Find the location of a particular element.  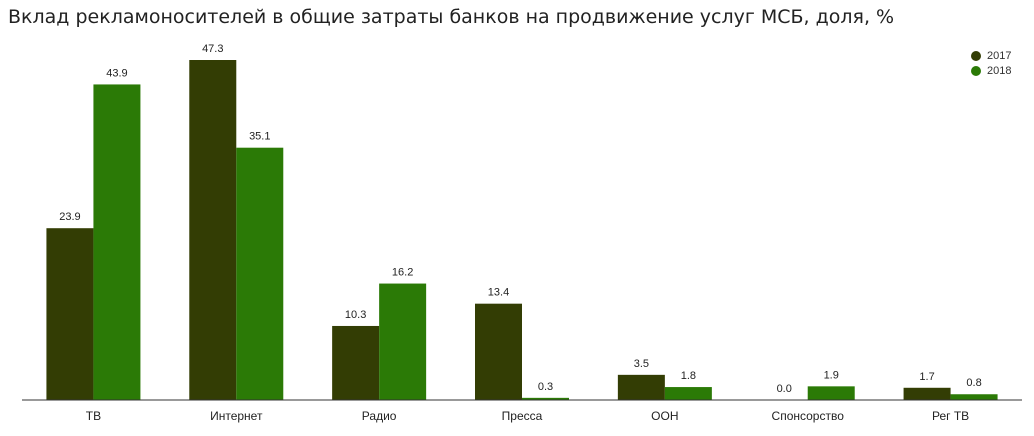

legend-item-2017: 2017 is located at coordinates (991, 55).